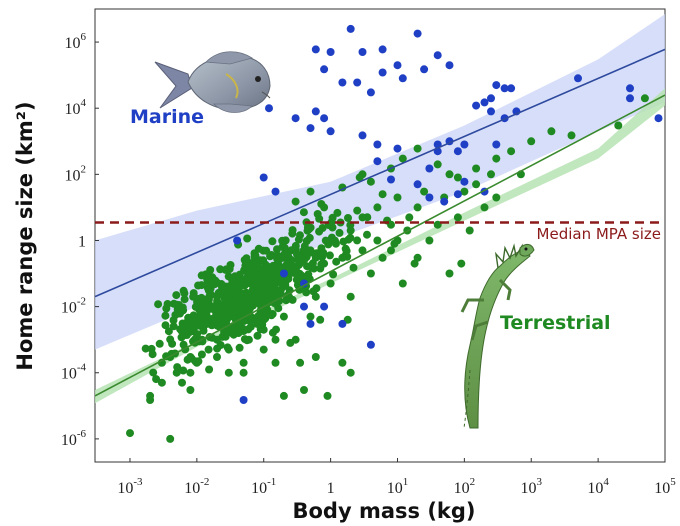  Describe the element at coordinates (331, 488) in the screenshot. I see `x-tick-label: 1` at that location.